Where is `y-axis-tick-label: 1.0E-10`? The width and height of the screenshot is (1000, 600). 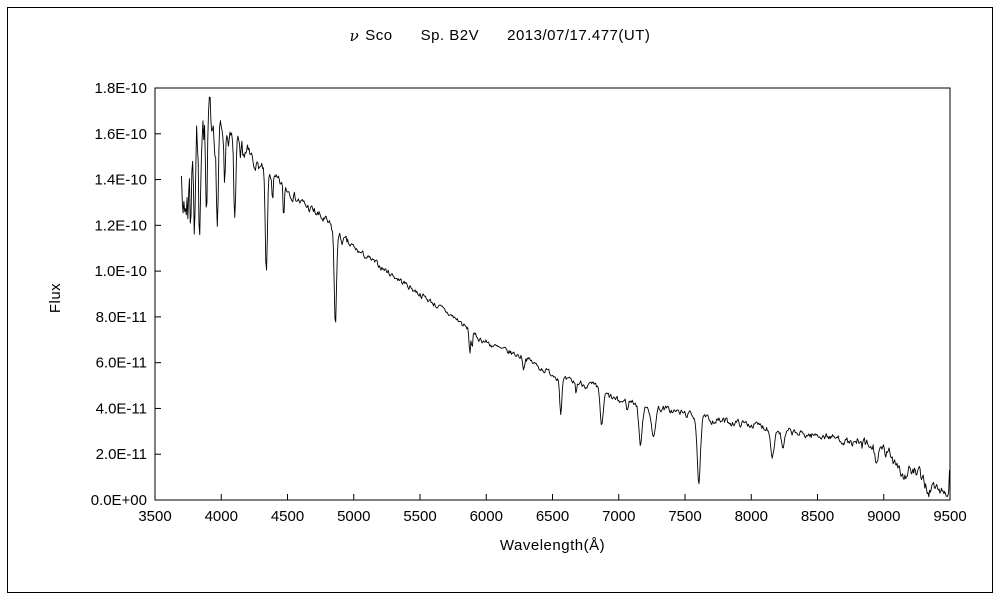 y-axis-tick-label: 1.0E-10 is located at coordinates (120, 271).